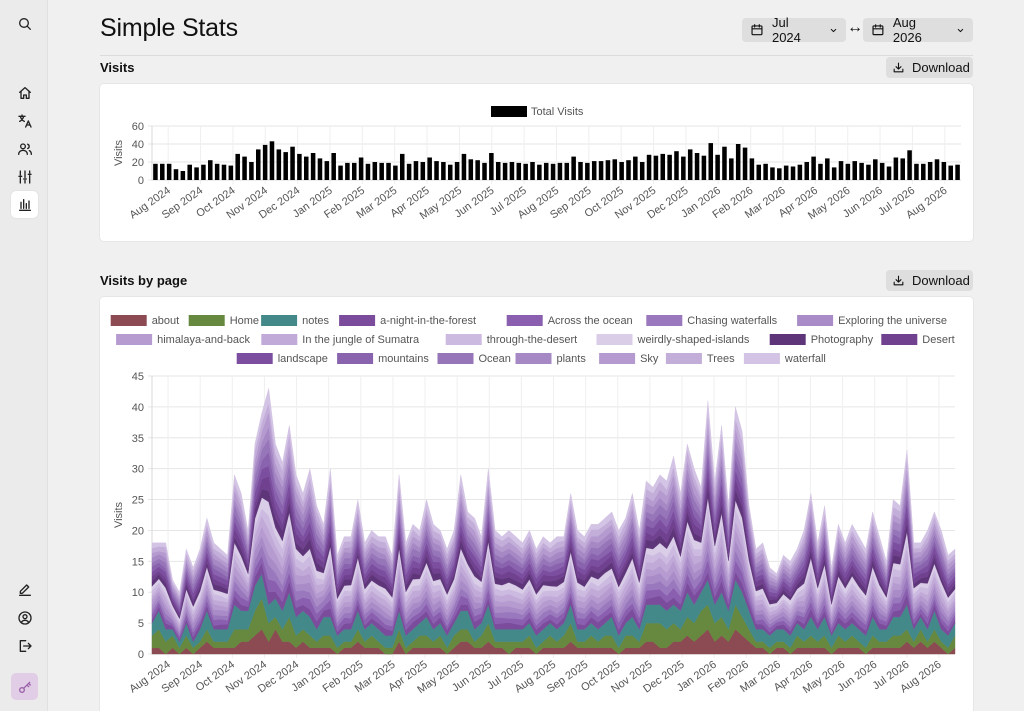 The image size is (1024, 711). What do you see at coordinates (24, 645) in the screenshot?
I see `logout-icon` at bounding box center [24, 645].